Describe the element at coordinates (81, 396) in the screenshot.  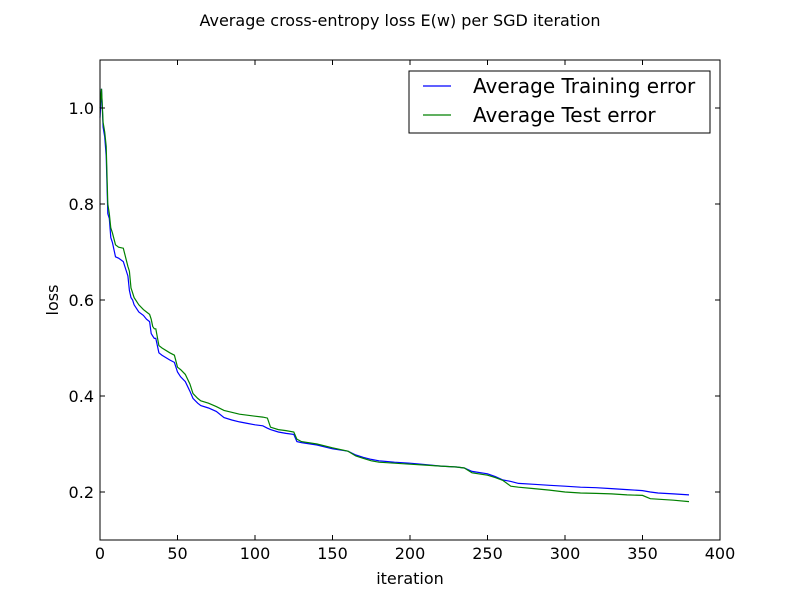
I see `y-tick-label: 0.4` at that location.